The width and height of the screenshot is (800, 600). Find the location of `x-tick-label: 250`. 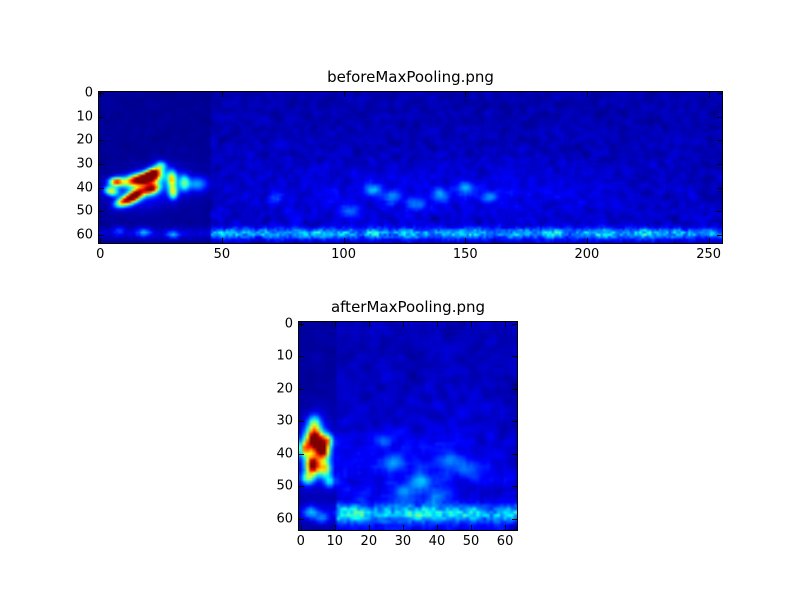

x-tick-label: 250 is located at coordinates (709, 254).